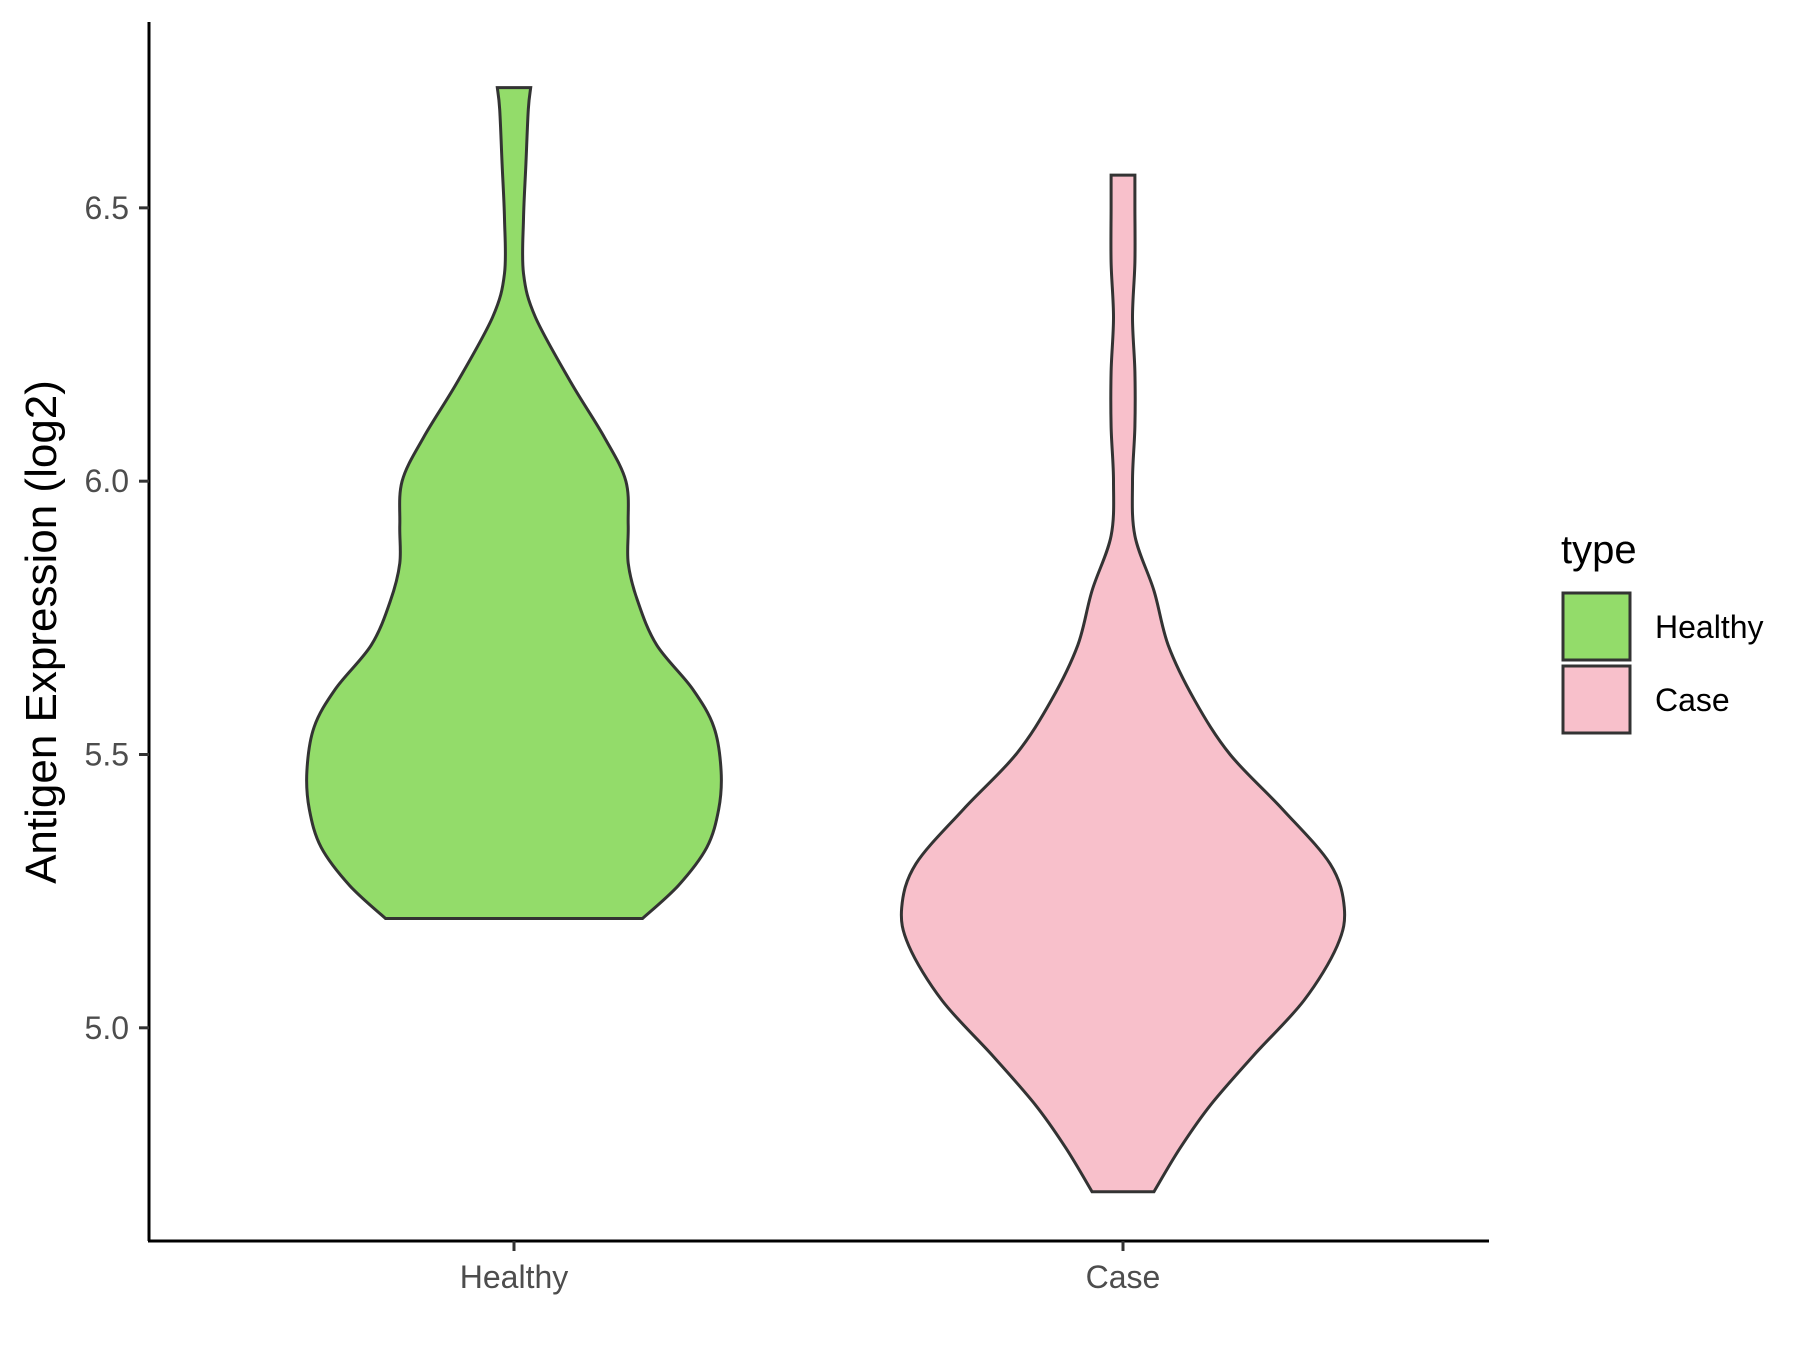 The width and height of the screenshot is (1800, 1350). I want to click on y-tick-label: 6.5, so click(107, 208).